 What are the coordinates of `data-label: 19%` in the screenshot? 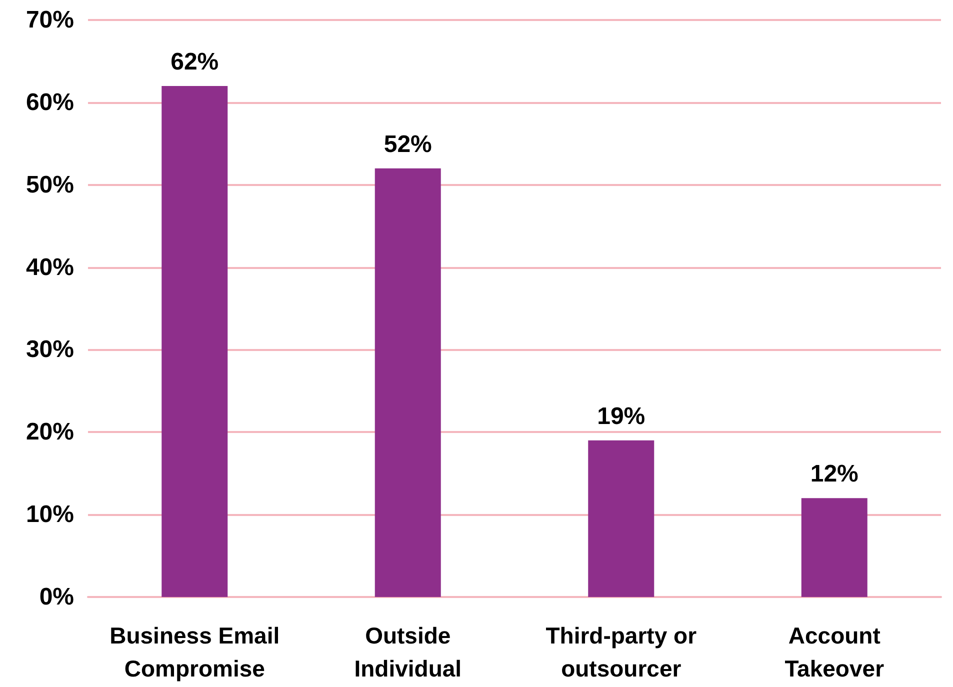 It's located at (621, 416).